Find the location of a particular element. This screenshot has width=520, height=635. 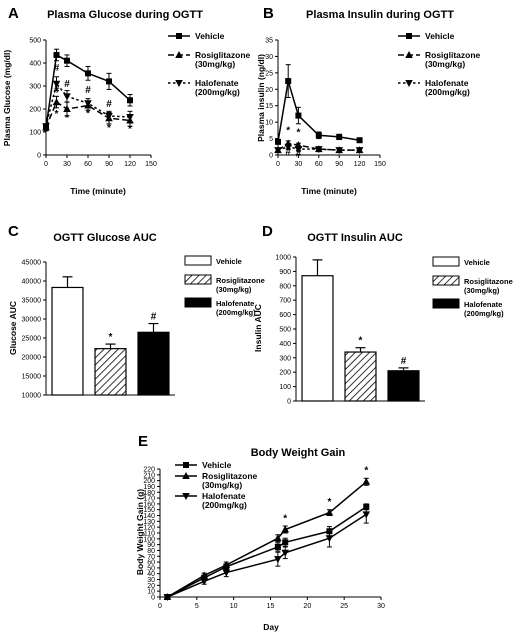

y-tick-label: 180 is located at coordinates (149, 493).